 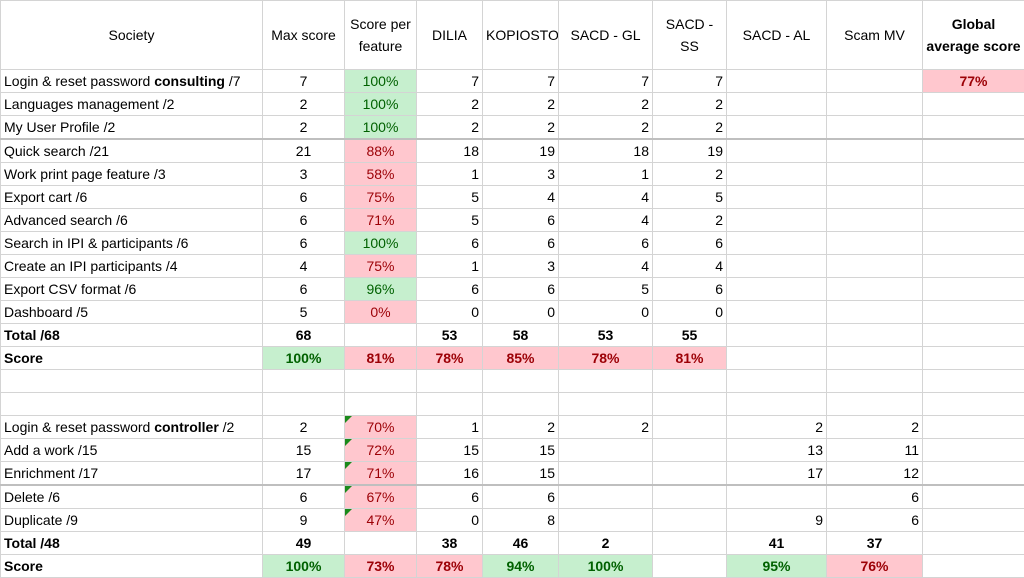 I want to click on scam-mv-cell: 6, so click(x=875, y=497).